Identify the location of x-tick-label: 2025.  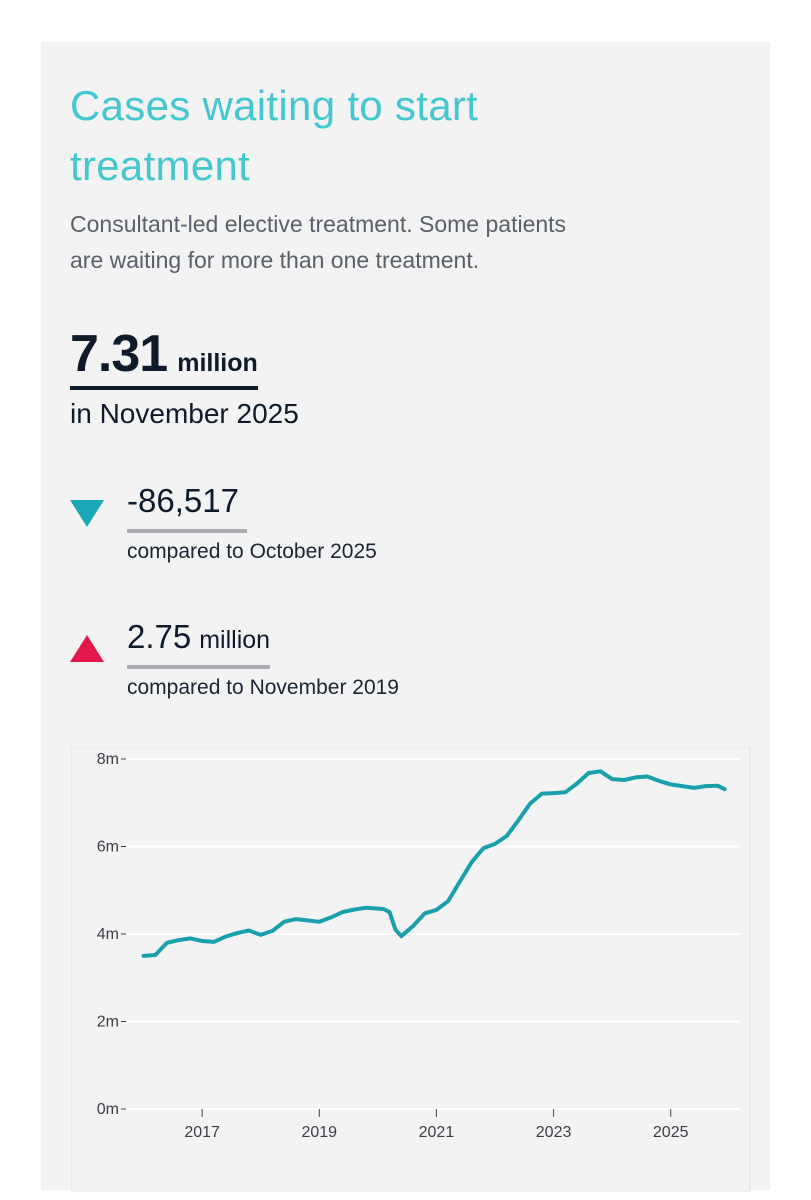
(671, 1132).